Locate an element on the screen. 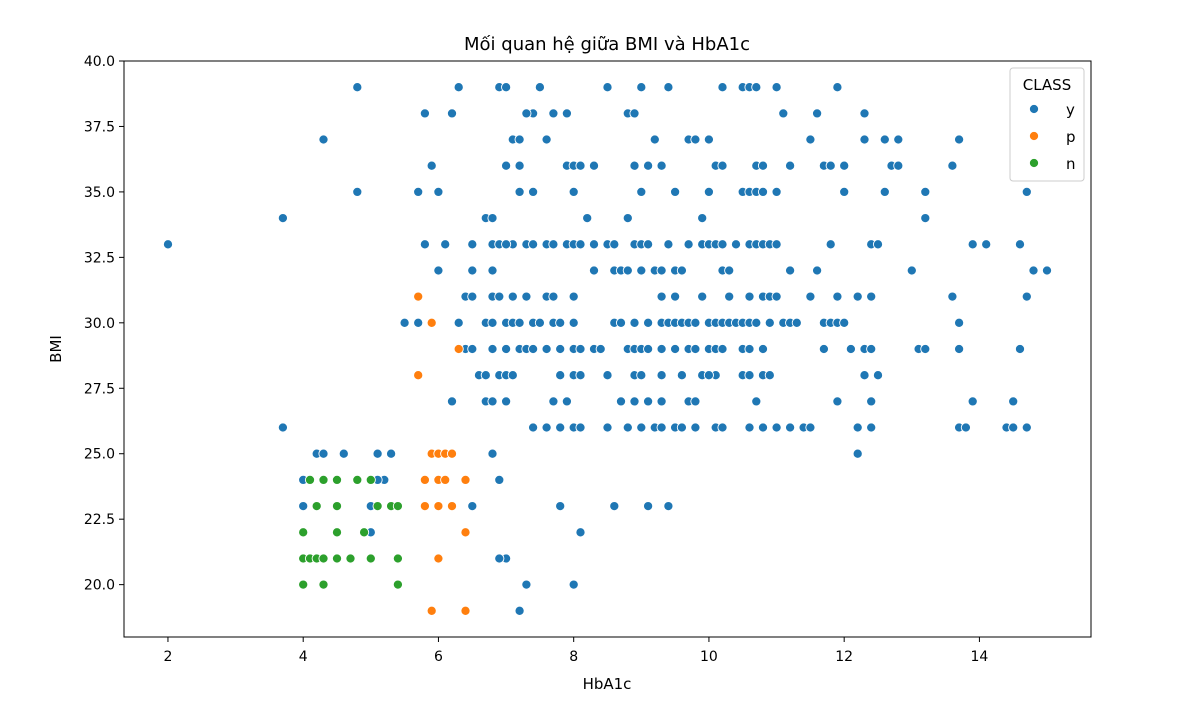 The image size is (1178, 717). legend-label-p: p is located at coordinates (1071, 137).